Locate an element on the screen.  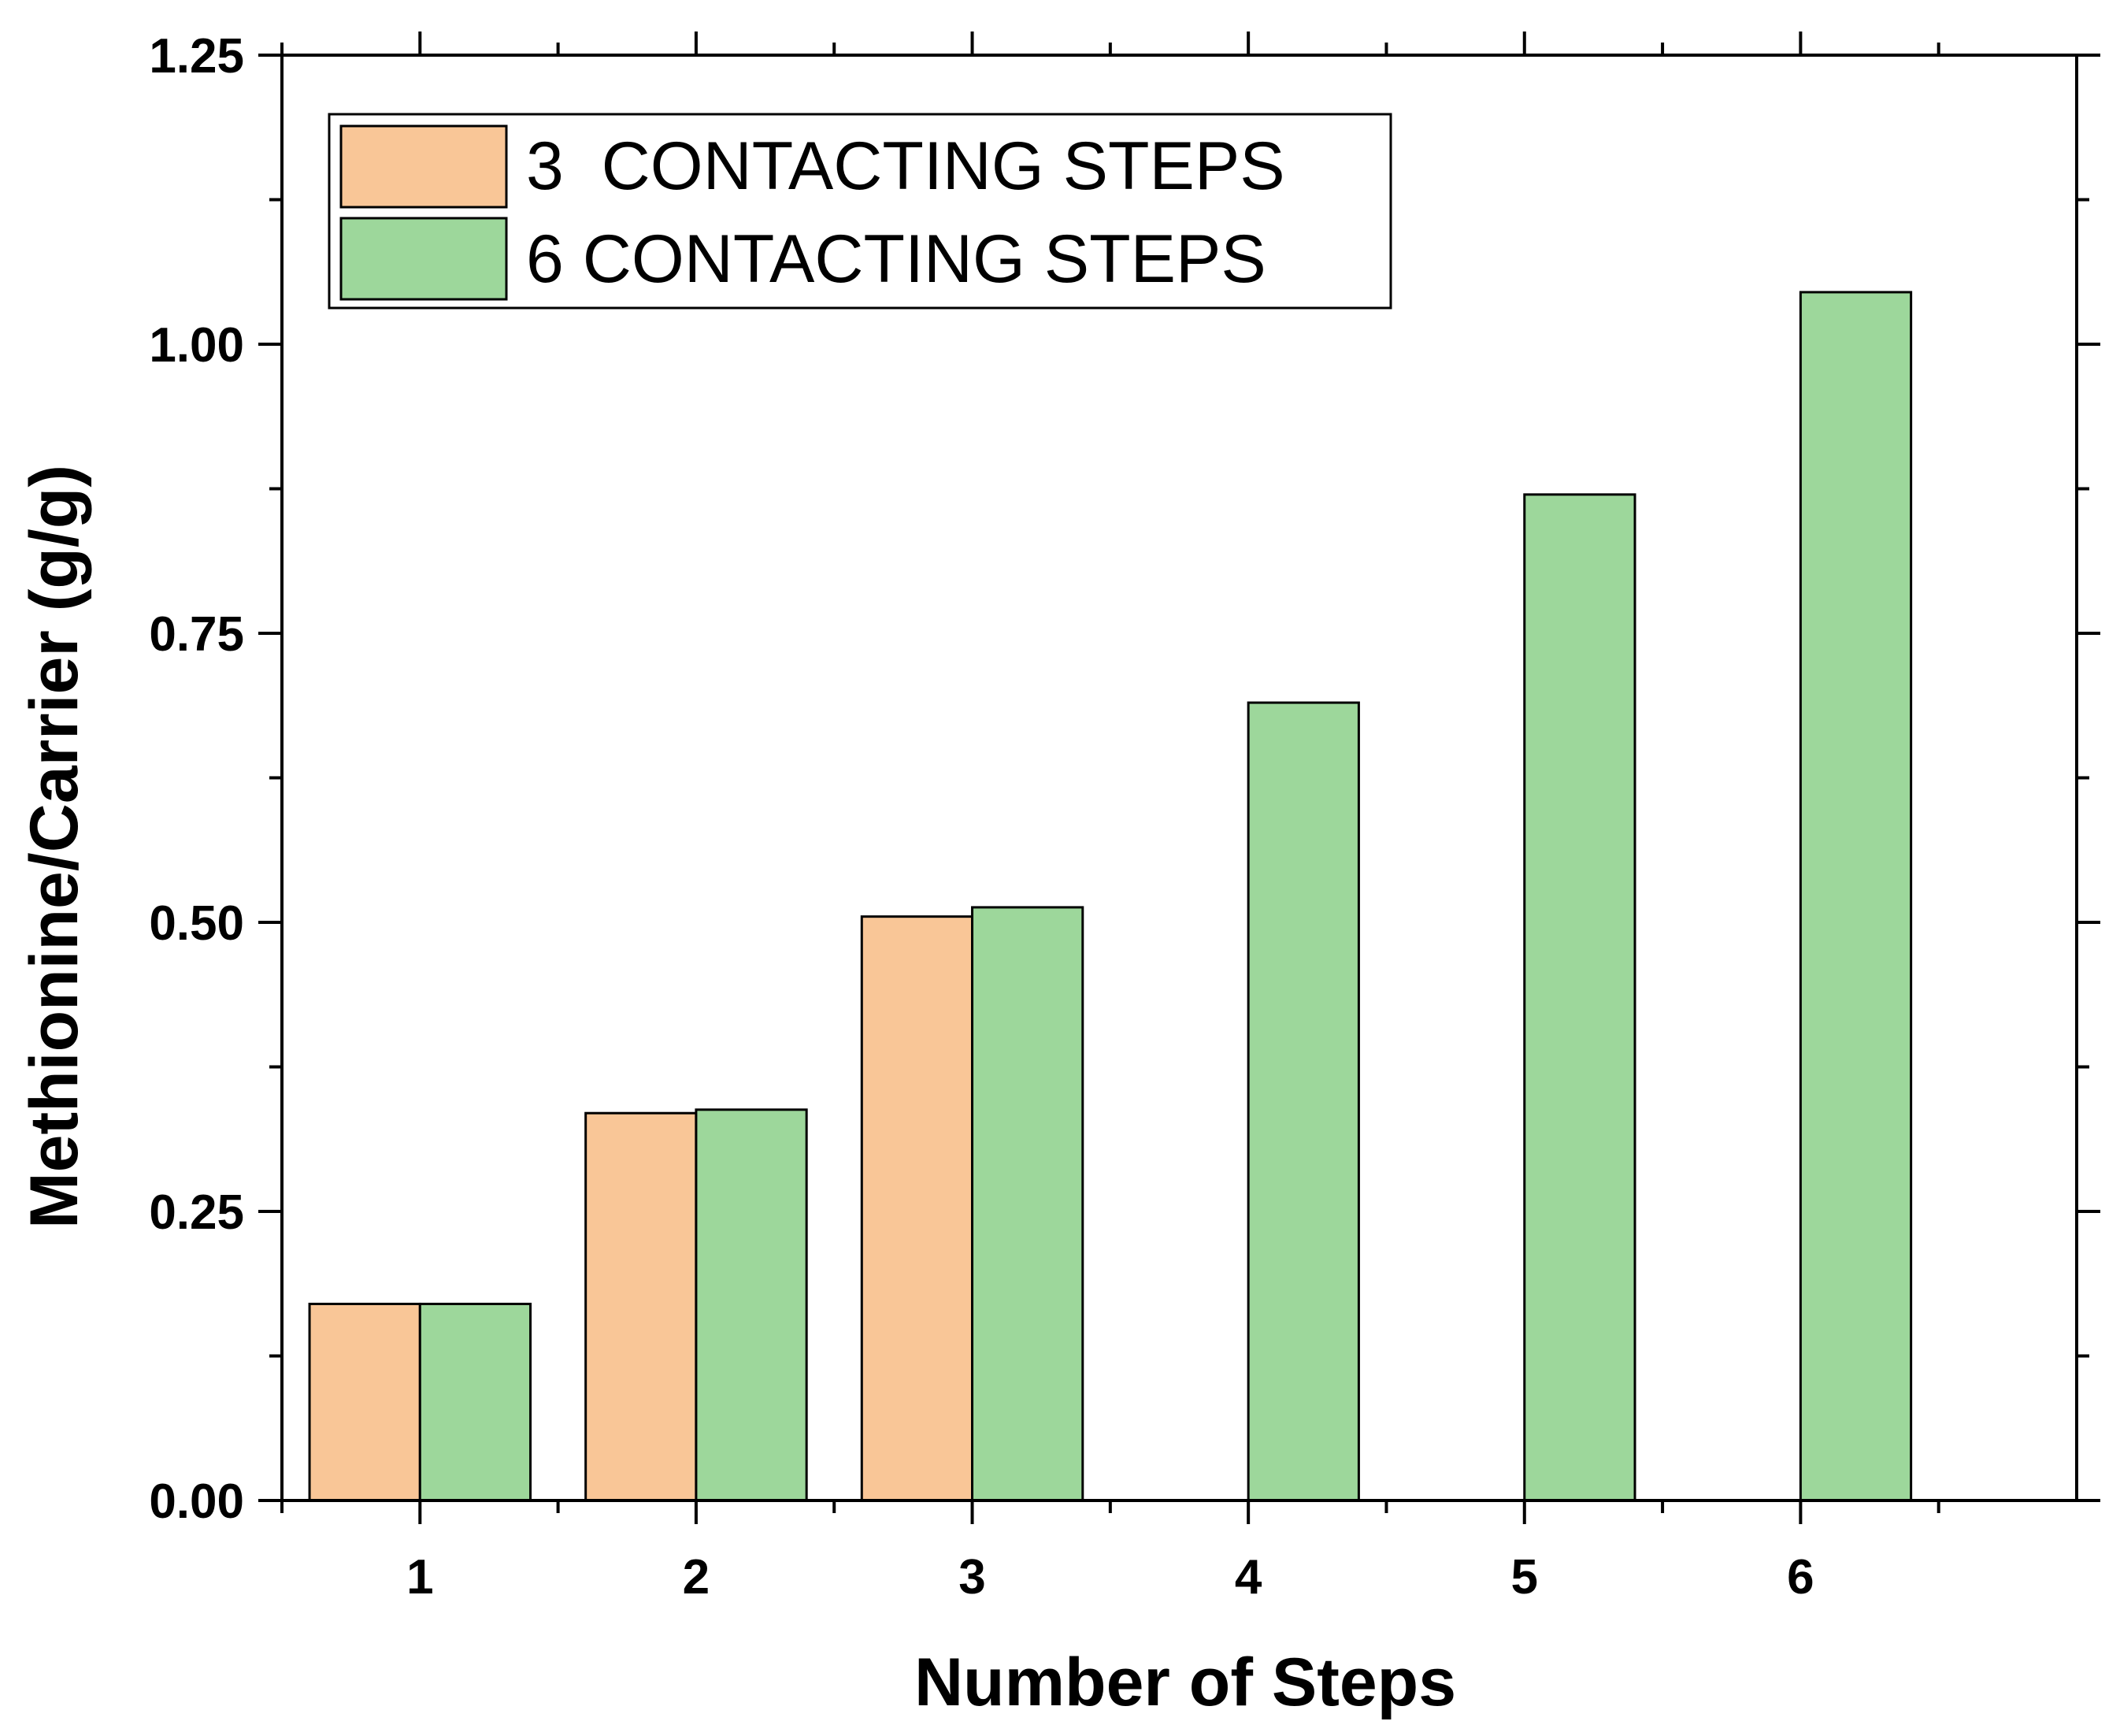
x-axis-title: Number of Steps is located at coordinates (1185, 1682).